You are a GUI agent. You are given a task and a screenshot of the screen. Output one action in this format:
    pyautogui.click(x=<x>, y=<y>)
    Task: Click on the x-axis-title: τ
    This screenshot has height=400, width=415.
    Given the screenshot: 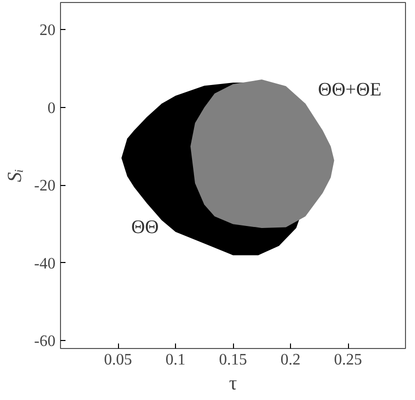 What is the action you would take?
    pyautogui.click(x=233, y=383)
    